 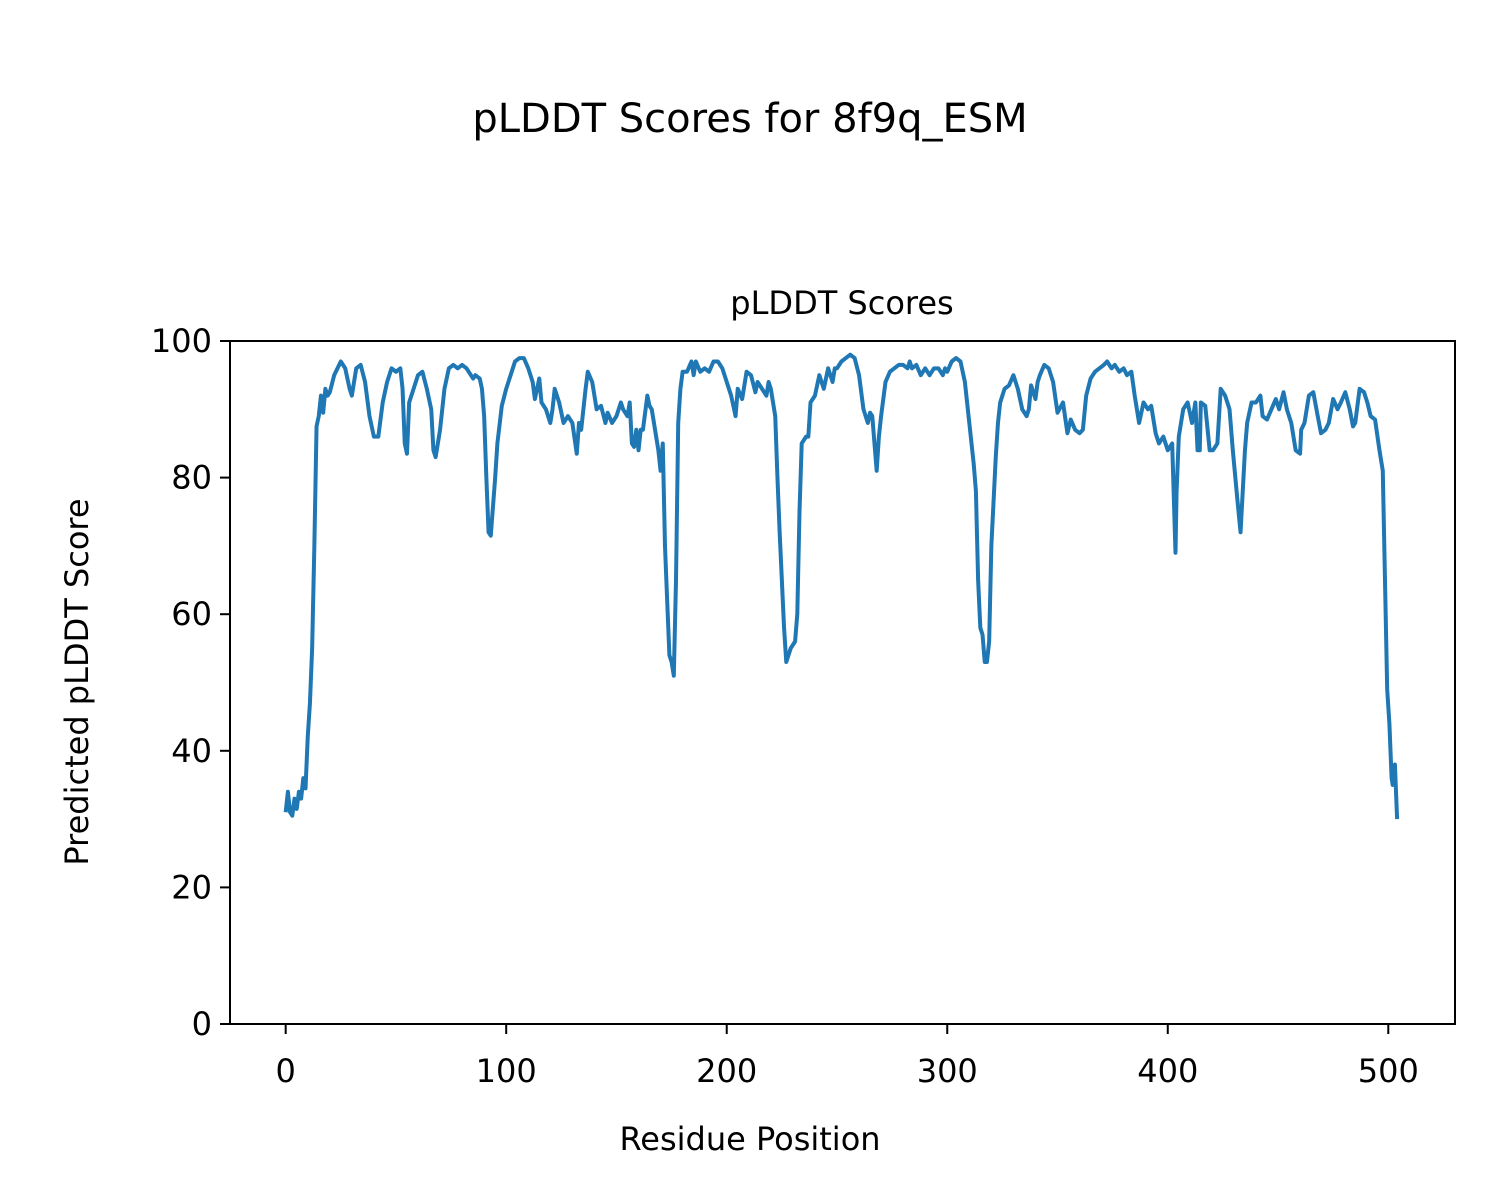 I want to click on x-axis-label: Residue Position, so click(x=749, y=1139).